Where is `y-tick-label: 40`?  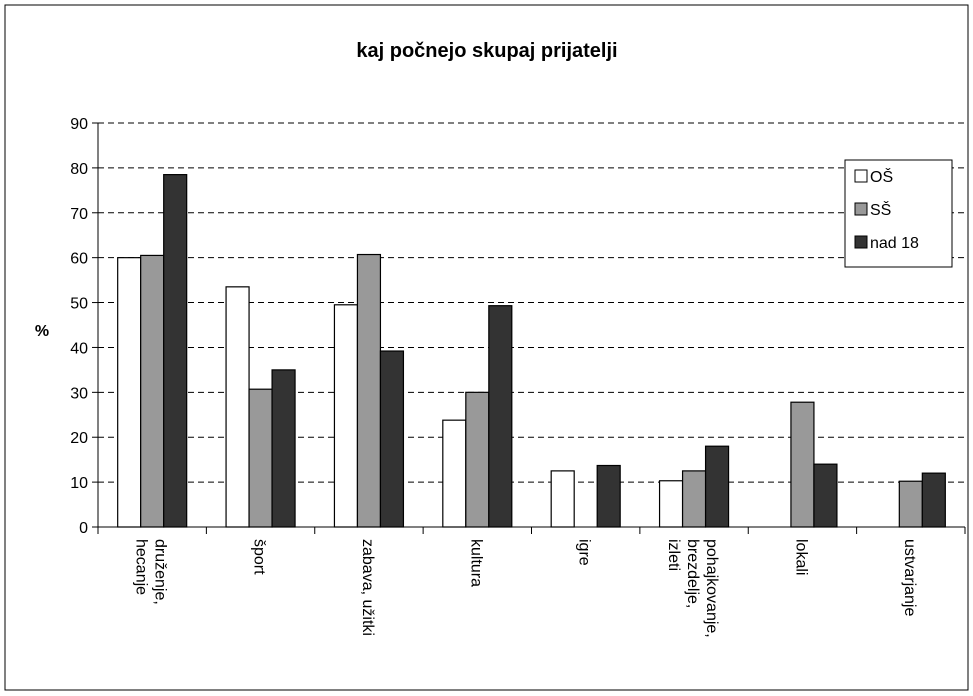
y-tick-label: 40 is located at coordinates (79, 348).